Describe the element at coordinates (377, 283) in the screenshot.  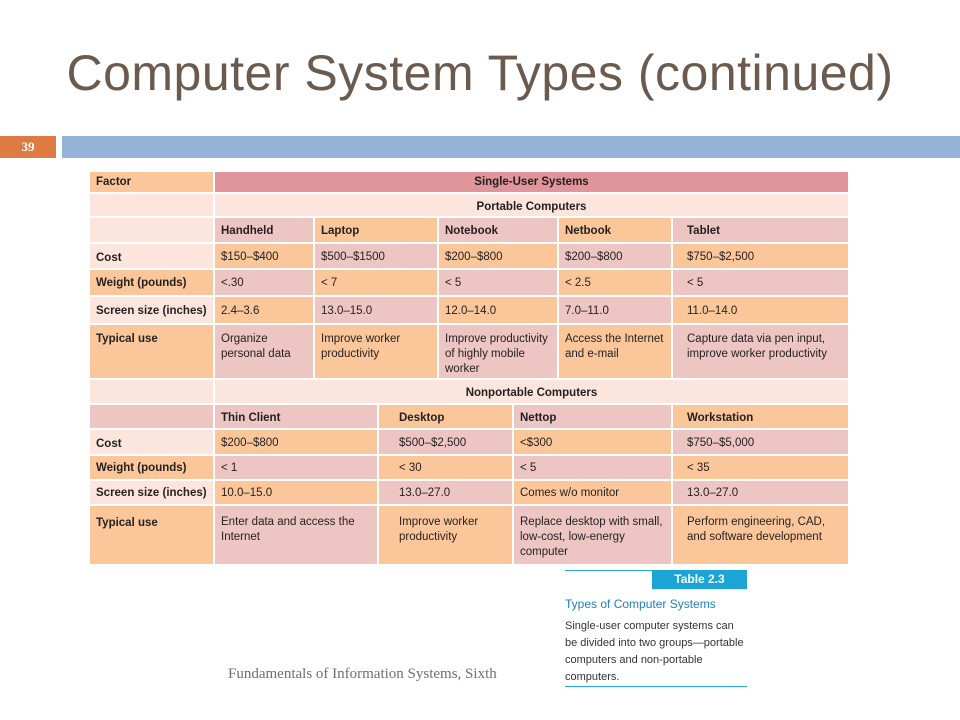
I see `table-cell: < 7` at that location.